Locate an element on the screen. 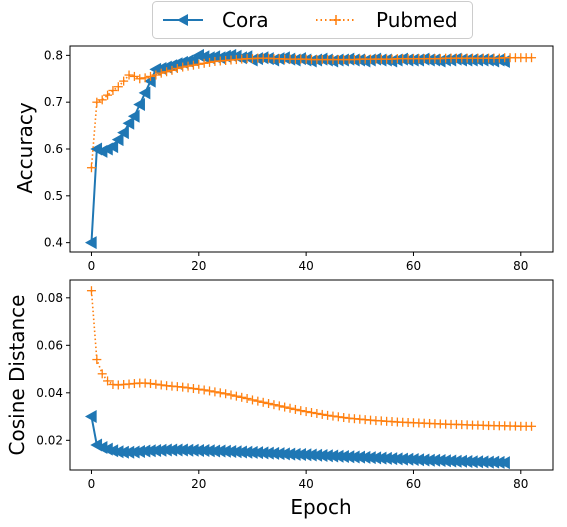  cosine-y-tick-label: 0.08 is located at coordinates (49, 298).